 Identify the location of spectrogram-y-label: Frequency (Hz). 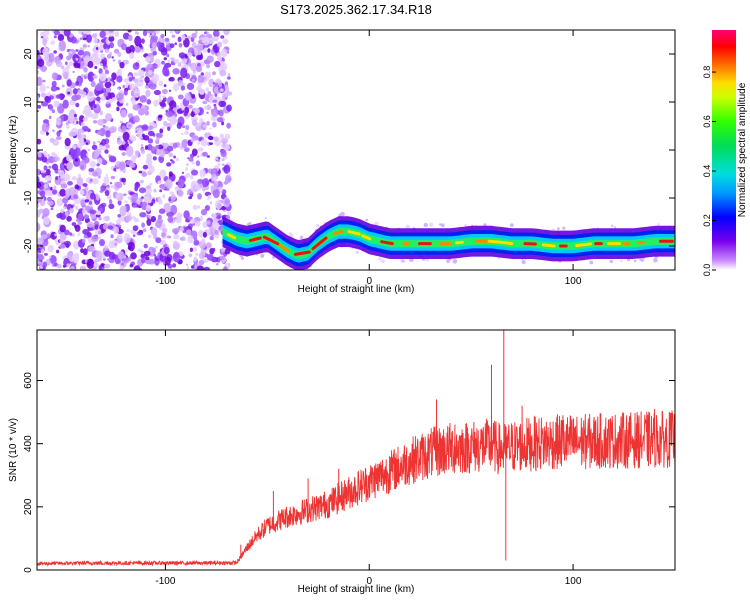
(13, 150).